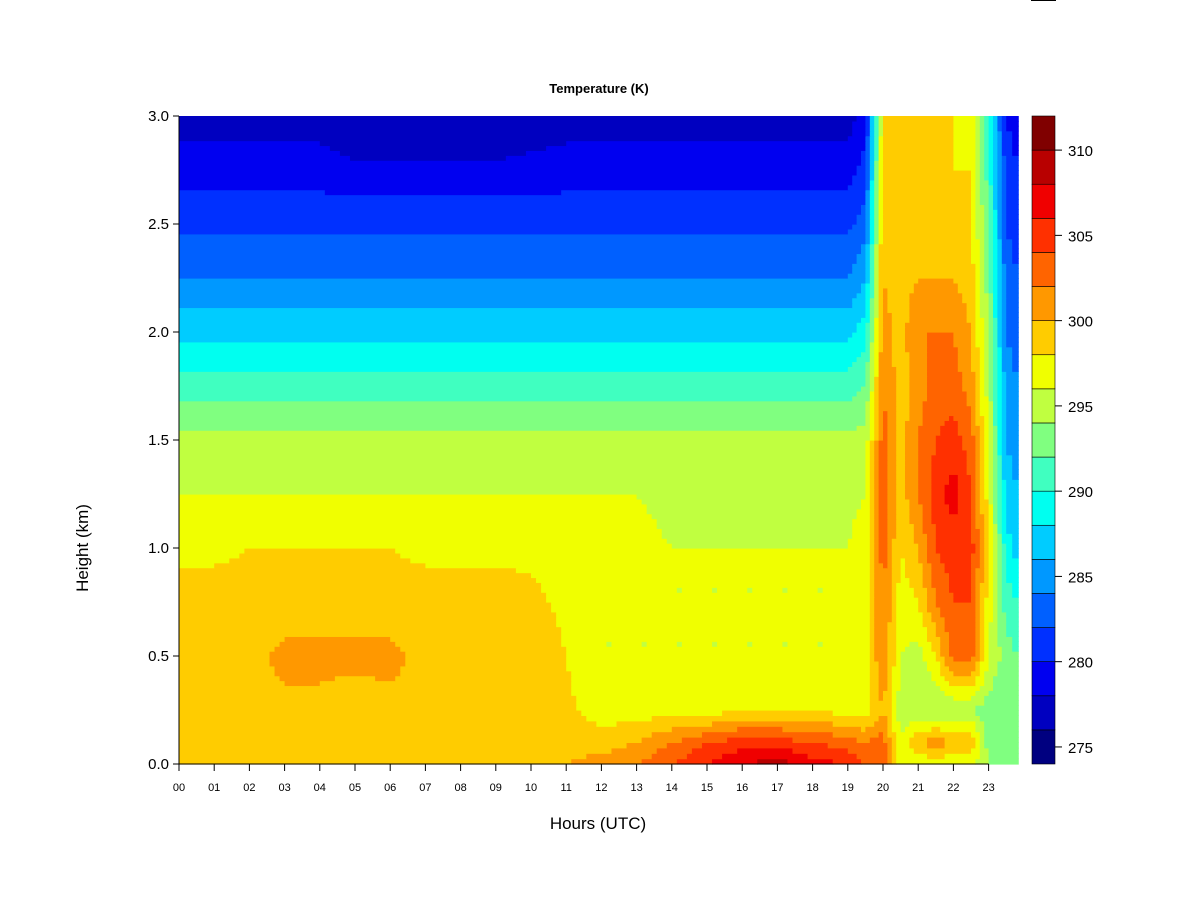 This screenshot has width=1200, height=900. What do you see at coordinates (777, 788) in the screenshot?
I see `x-tick-label: 17` at bounding box center [777, 788].